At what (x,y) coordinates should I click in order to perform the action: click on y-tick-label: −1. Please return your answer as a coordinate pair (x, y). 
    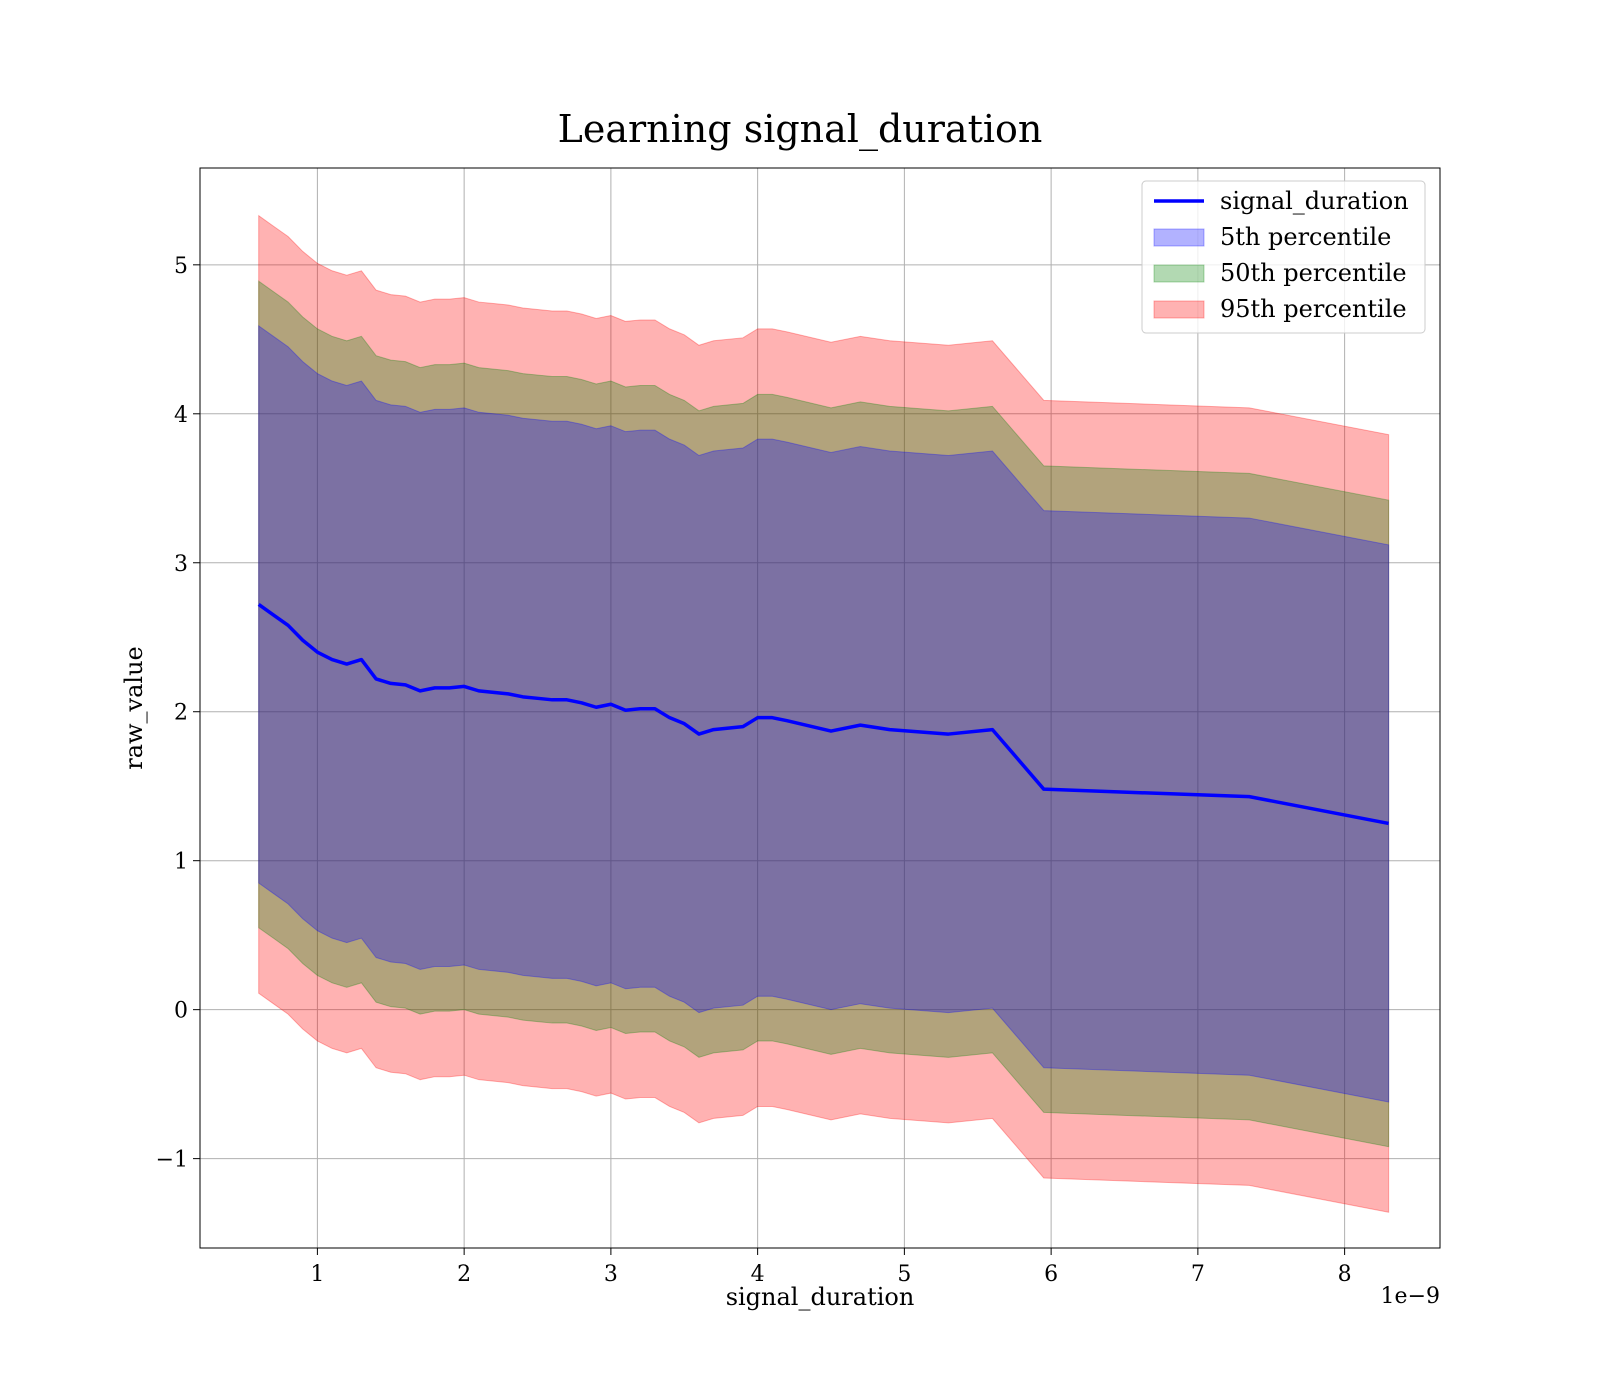
    Looking at the image, I should click on (172, 1160).